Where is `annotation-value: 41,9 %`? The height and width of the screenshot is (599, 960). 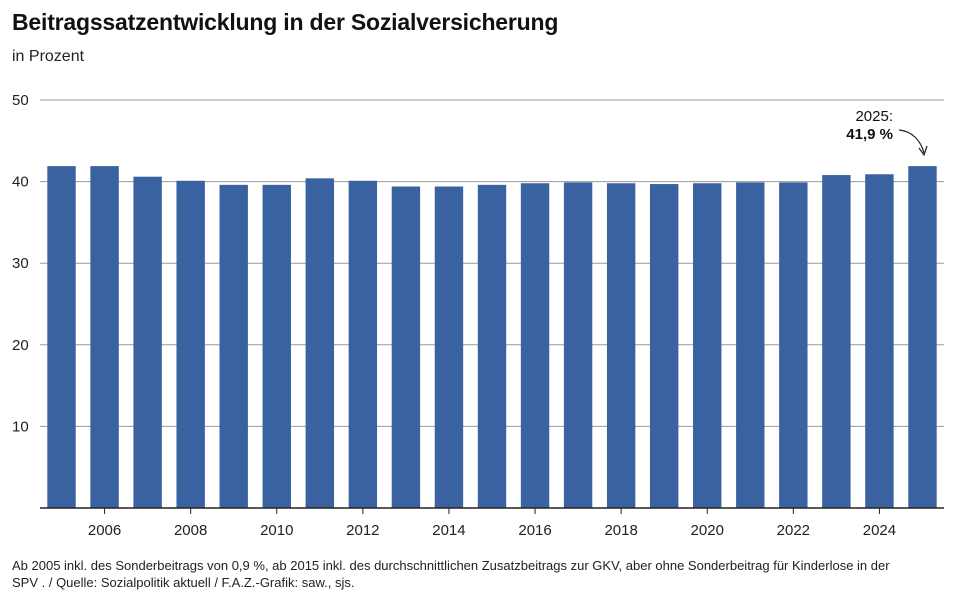 annotation-value: 41,9 % is located at coordinates (869, 134).